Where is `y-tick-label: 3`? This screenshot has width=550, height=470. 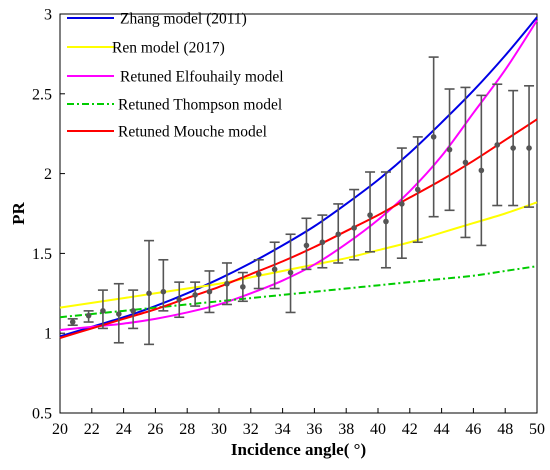
y-tick-label: 3 is located at coordinates (48, 15).